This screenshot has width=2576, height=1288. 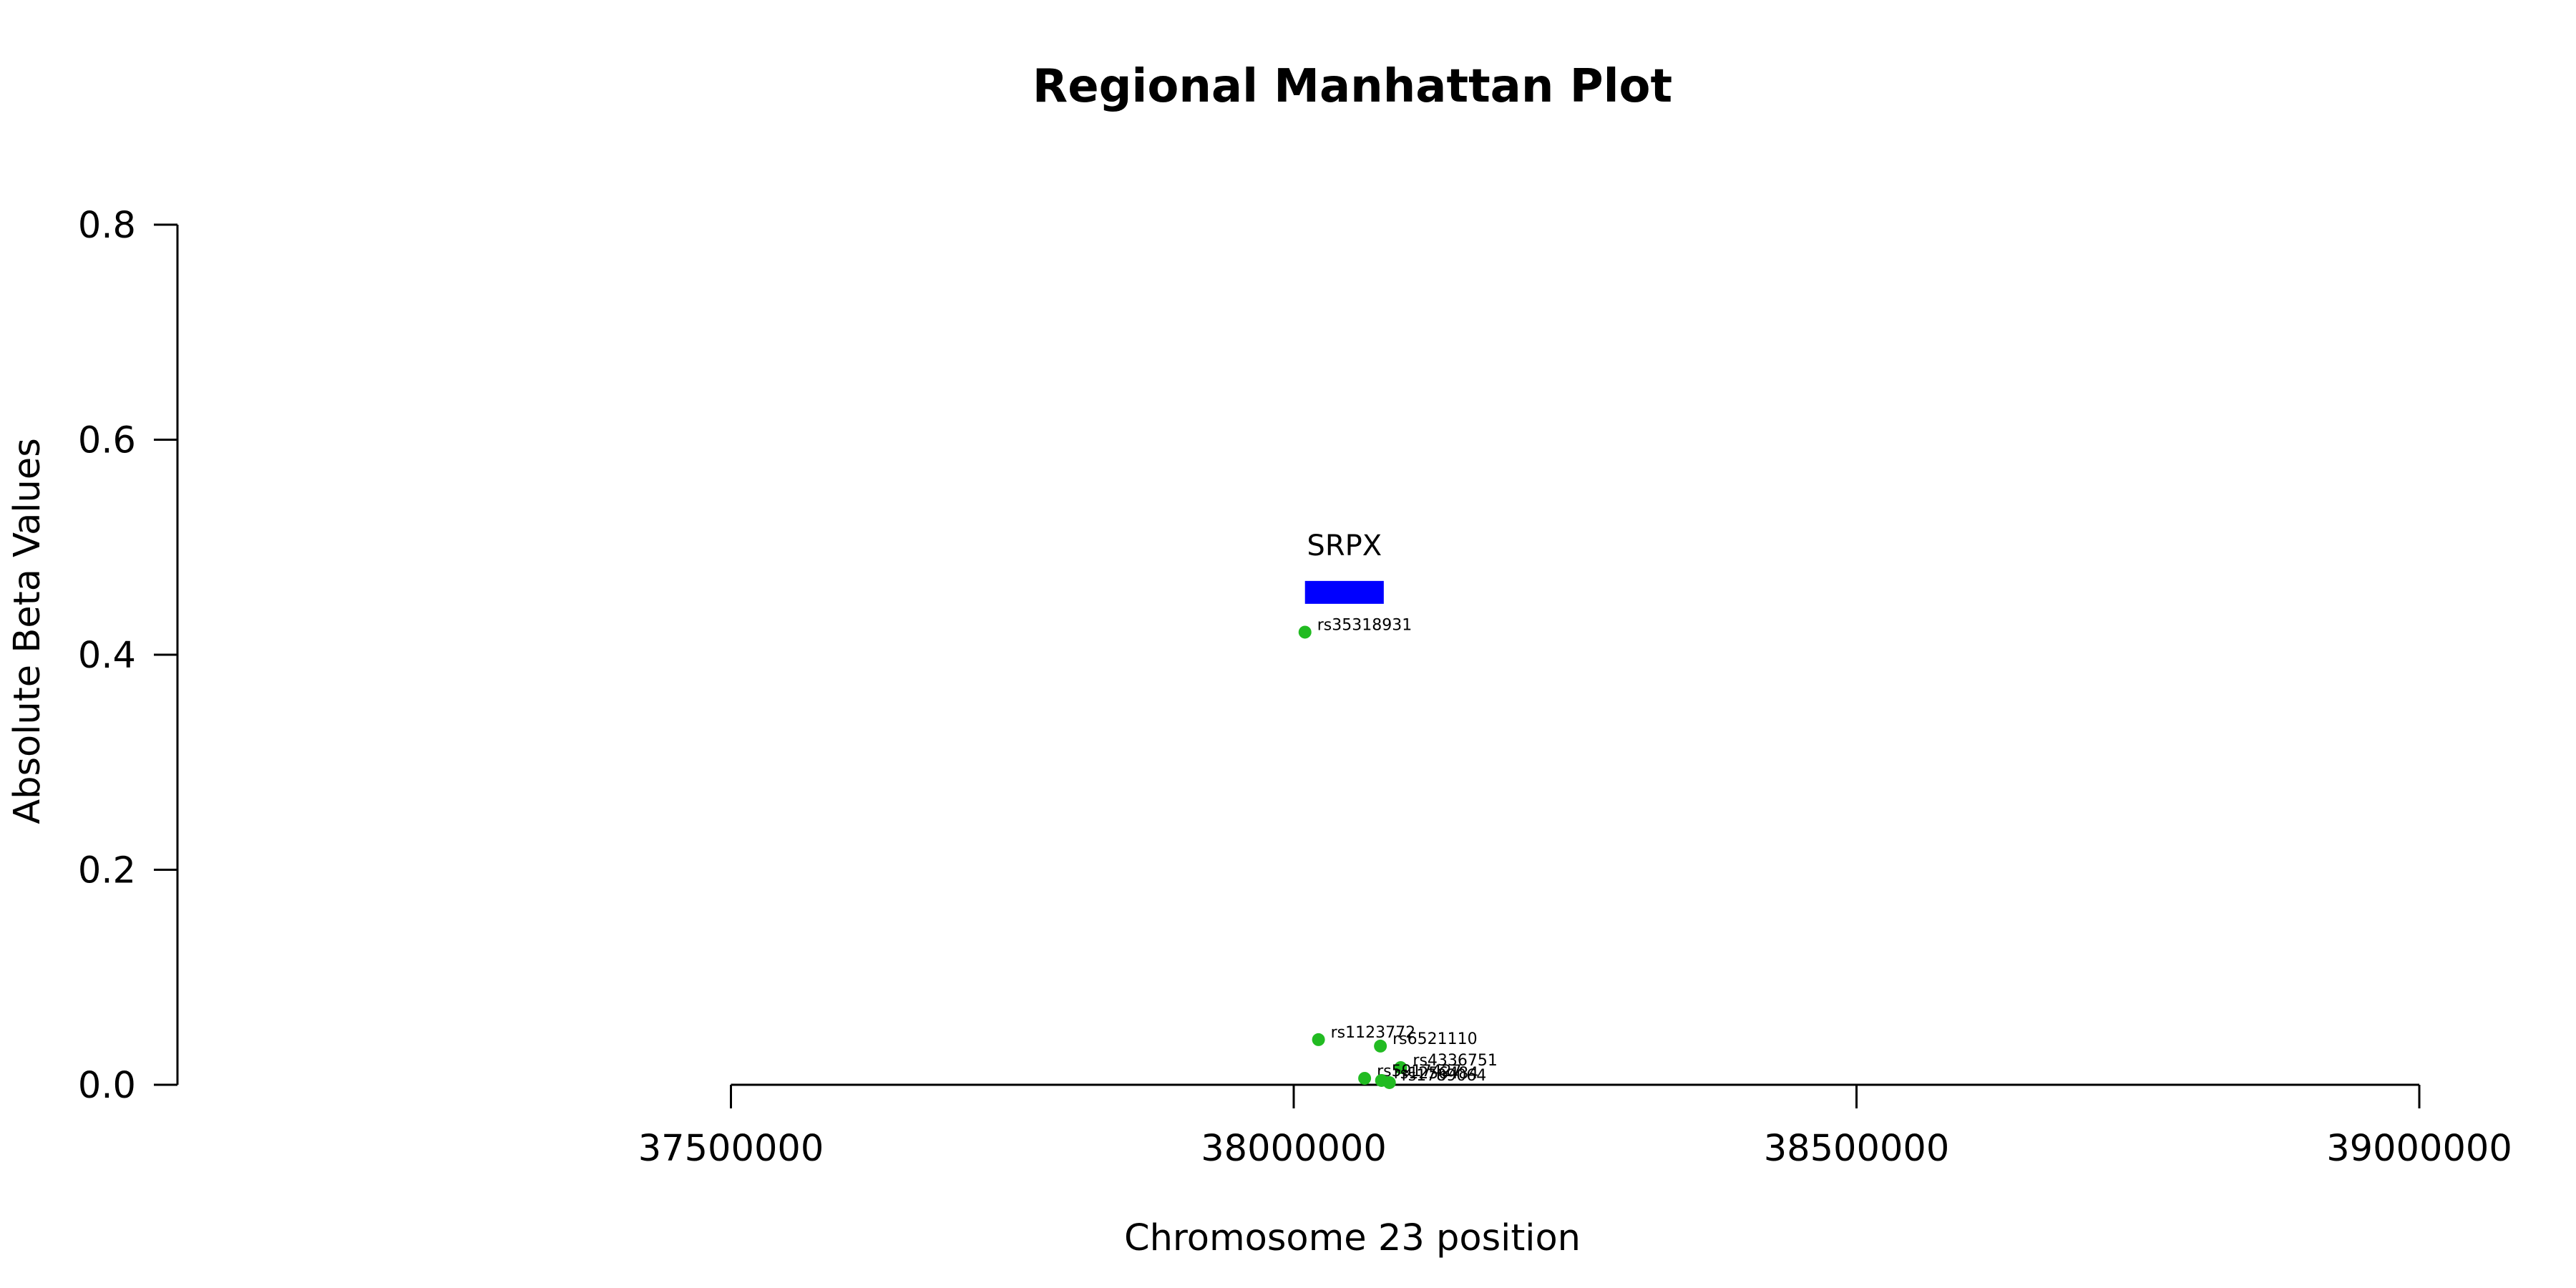 I want to click on x-tick-label: 39000000, so click(x=2419, y=1149).